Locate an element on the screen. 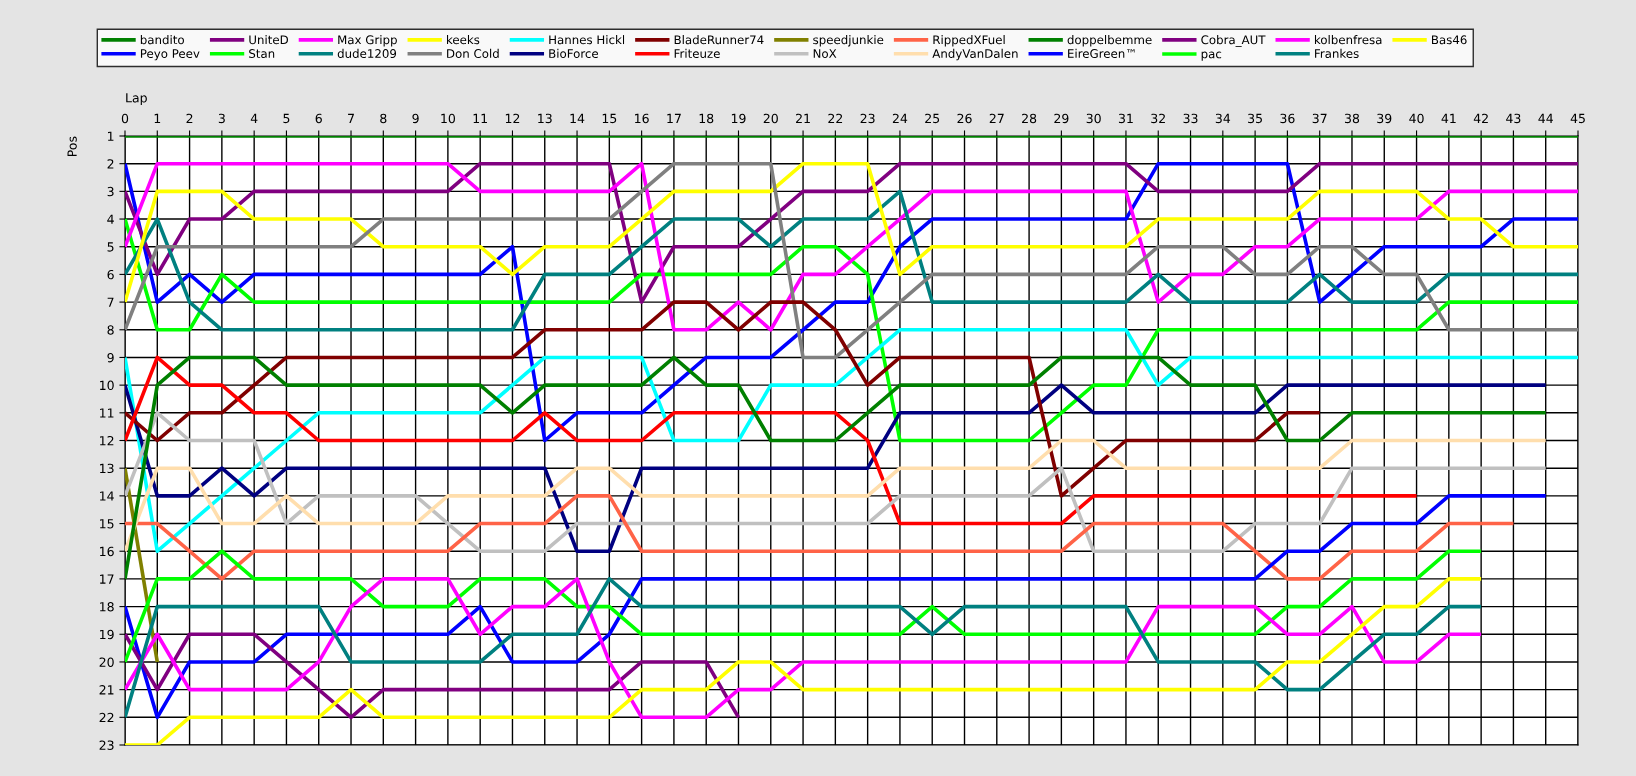  y-tick-label: 1 is located at coordinates (111, 136).